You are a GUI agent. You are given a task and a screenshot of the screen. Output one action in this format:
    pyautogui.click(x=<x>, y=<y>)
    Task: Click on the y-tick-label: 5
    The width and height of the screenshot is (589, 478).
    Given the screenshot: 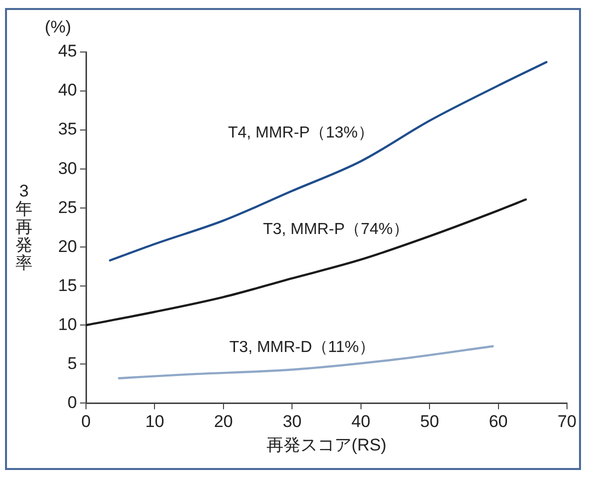 What is the action you would take?
    pyautogui.click(x=72, y=363)
    